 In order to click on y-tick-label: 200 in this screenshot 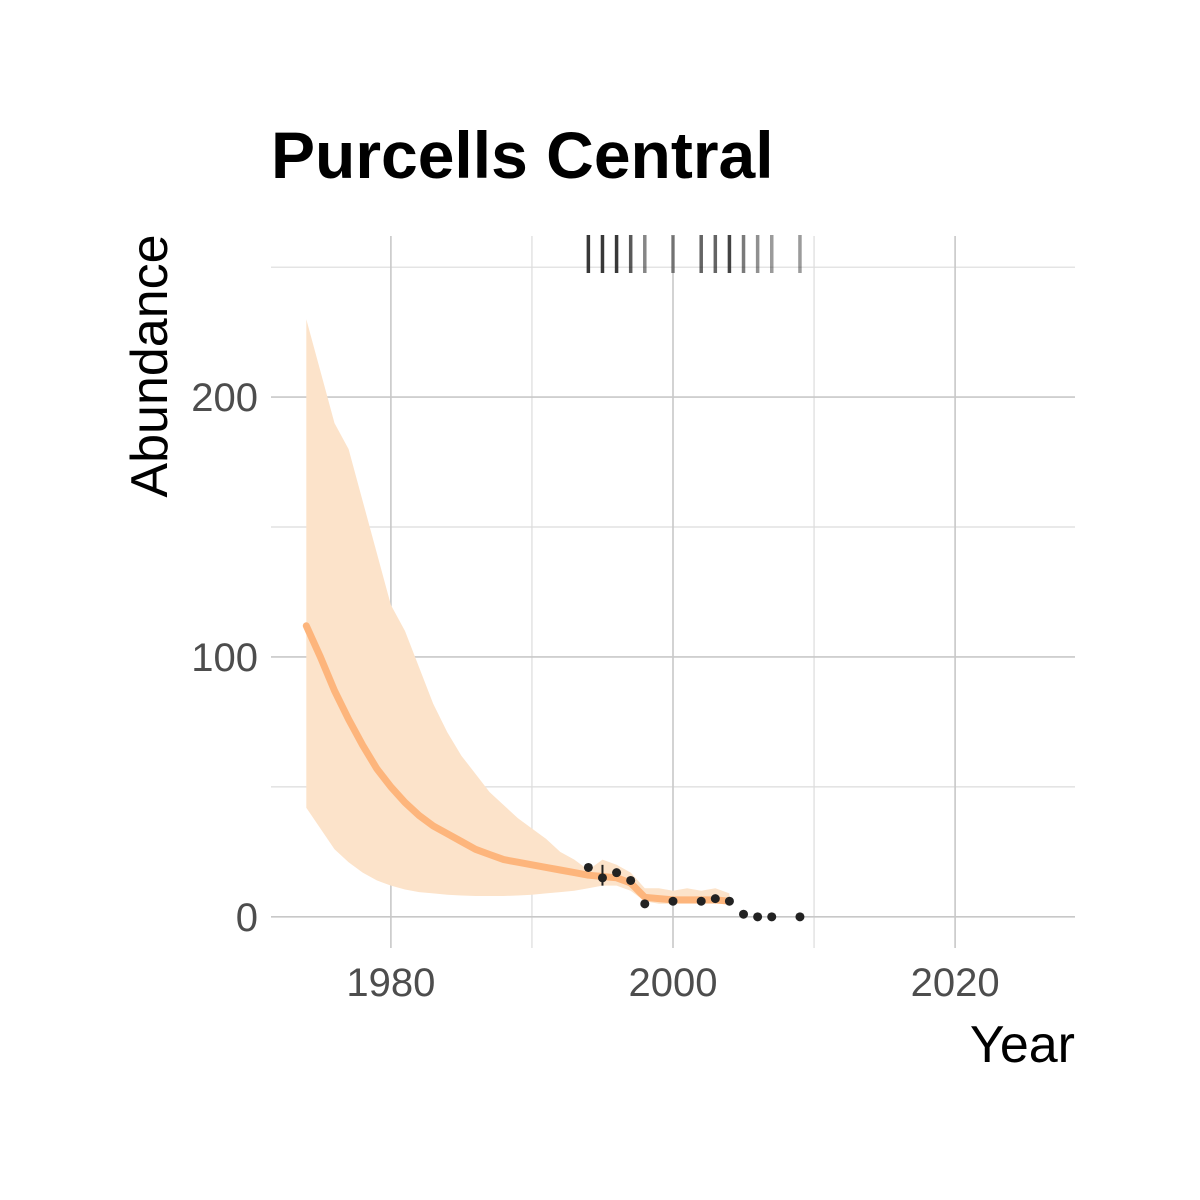, I will do `click(224, 398)`.